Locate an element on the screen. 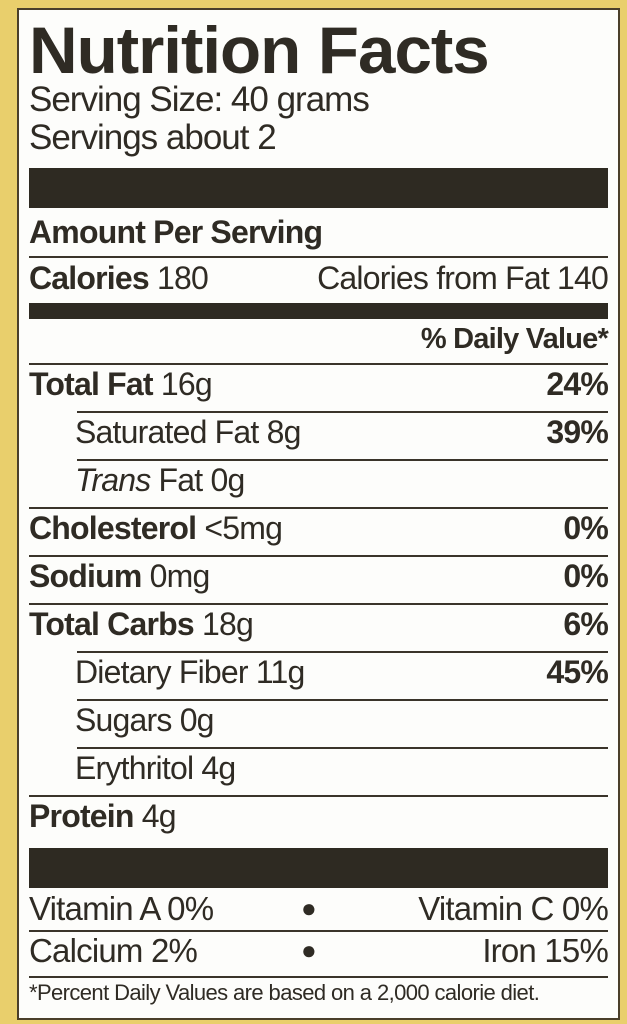  nutrient-name-suffix: Fat is located at coordinates (181, 480).